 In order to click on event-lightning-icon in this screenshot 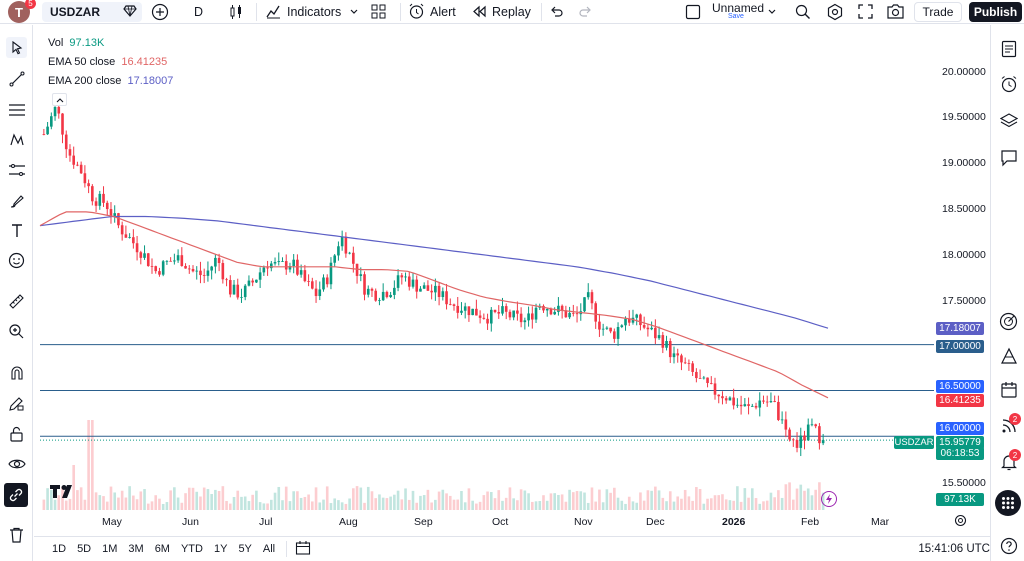, I will do `click(829, 499)`.